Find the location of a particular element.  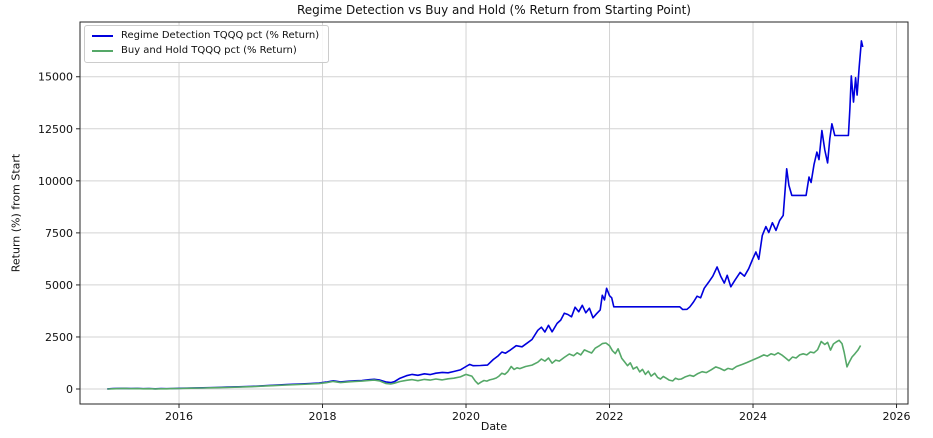

y-tick-label: 10000 is located at coordinates (55, 181).